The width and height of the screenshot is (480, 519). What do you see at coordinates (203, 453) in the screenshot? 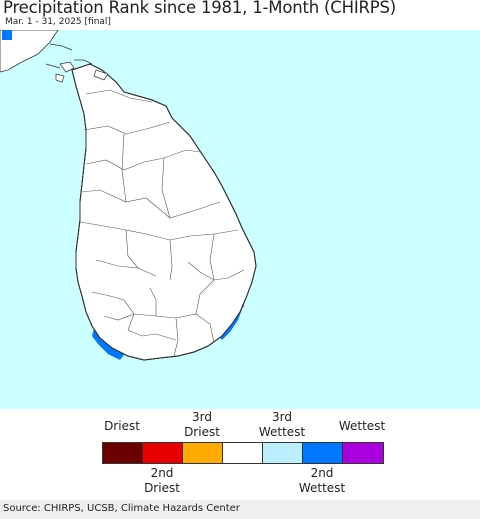
I see `legend-swatch-3rd-driest` at bounding box center [203, 453].